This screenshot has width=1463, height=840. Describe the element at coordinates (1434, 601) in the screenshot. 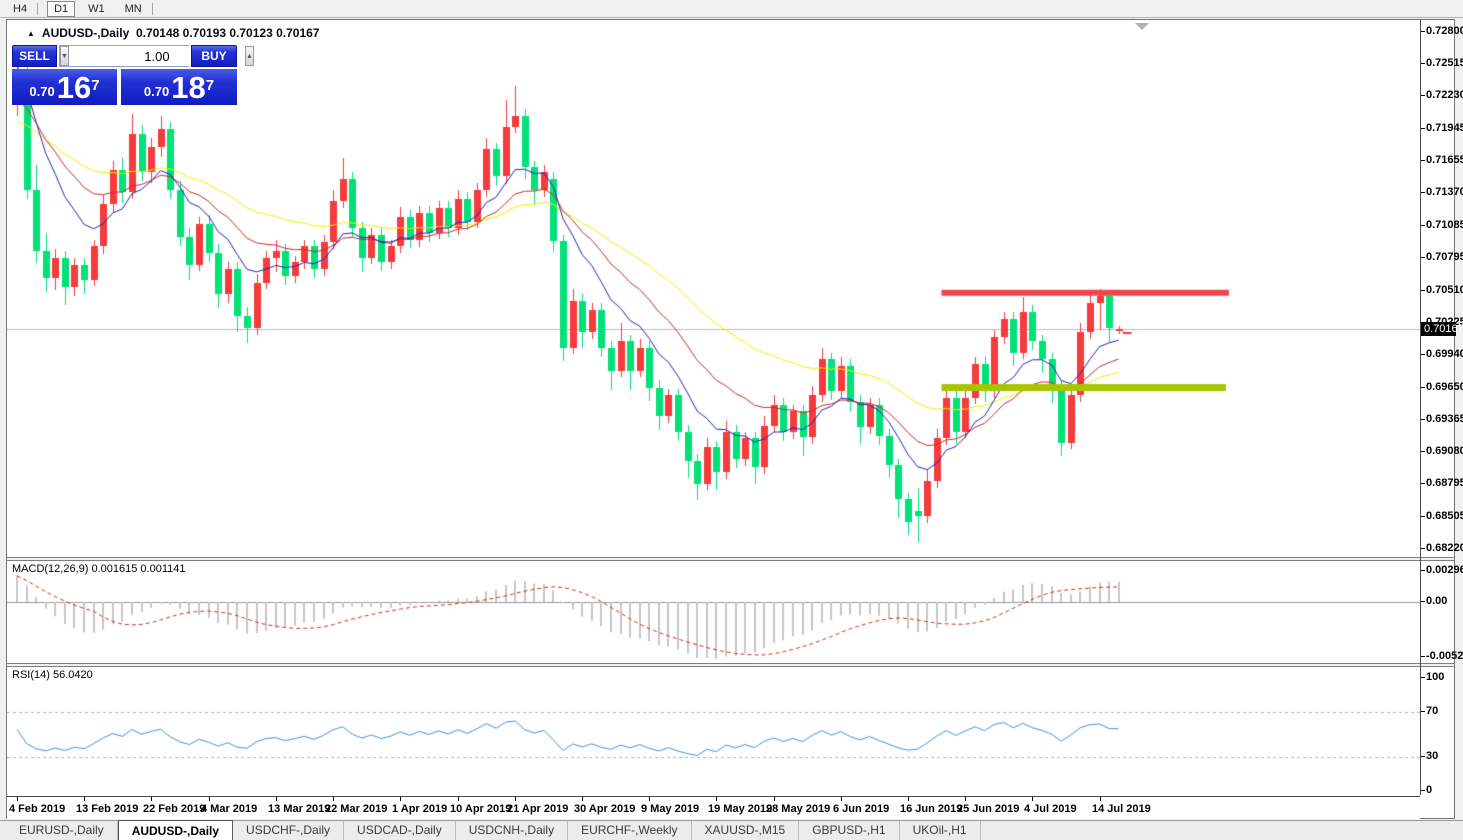

I see `macd-axis-label: 0.00` at that location.